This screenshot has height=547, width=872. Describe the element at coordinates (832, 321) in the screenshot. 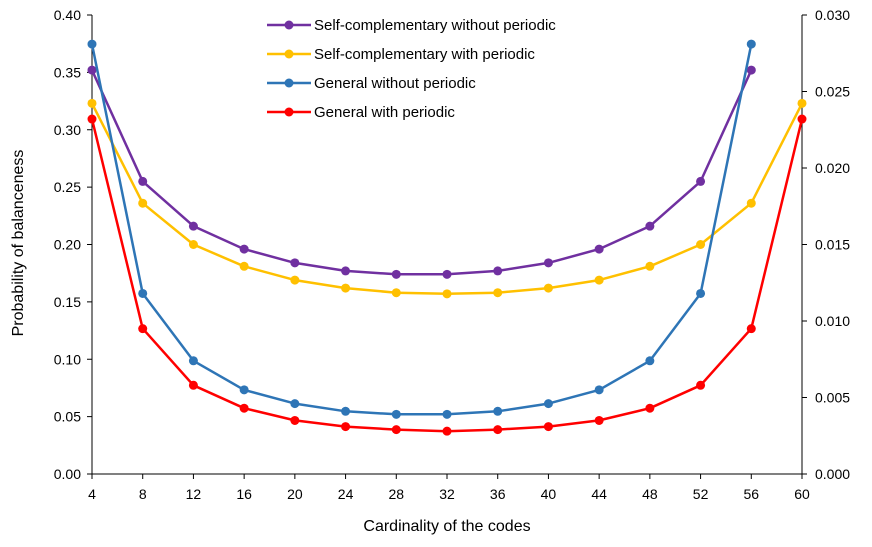

I see `y2-tick-label: 0.010` at that location.